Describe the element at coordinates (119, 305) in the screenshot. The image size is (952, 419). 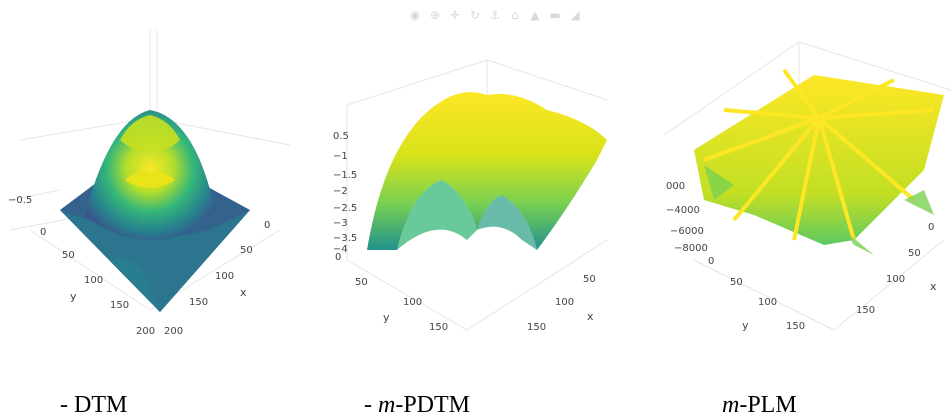
I see `dtm-y-tick: 150` at that location.